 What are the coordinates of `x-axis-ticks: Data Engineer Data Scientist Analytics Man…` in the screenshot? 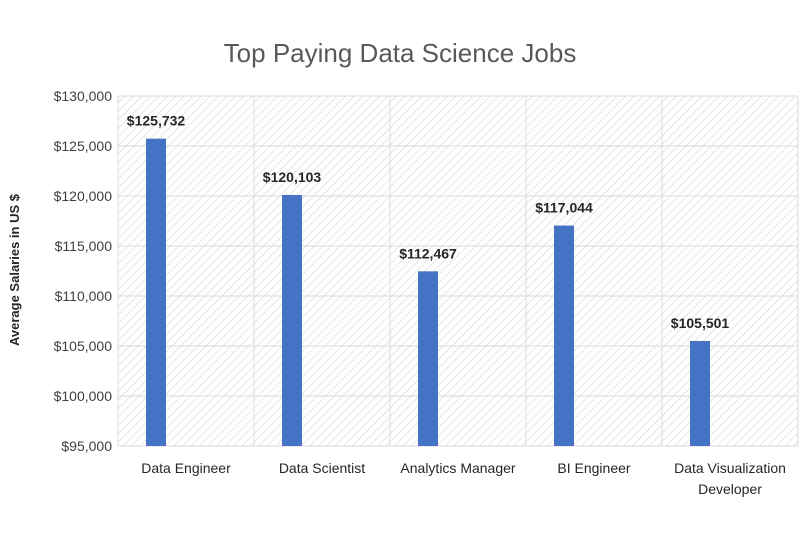 It's located at (463, 478).